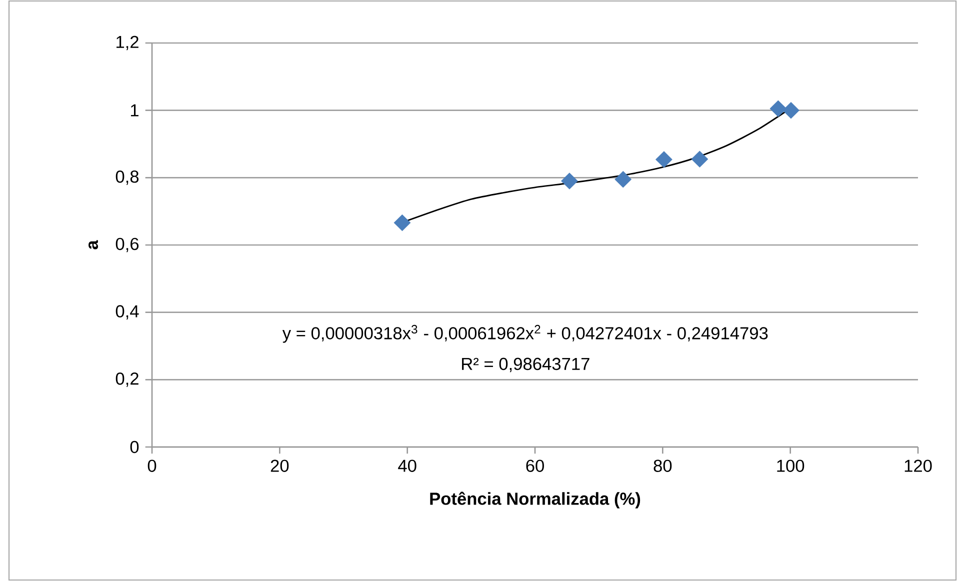 This screenshot has width=958, height=581. What do you see at coordinates (535, 466) in the screenshot?
I see `x-tick-label: 60` at bounding box center [535, 466].